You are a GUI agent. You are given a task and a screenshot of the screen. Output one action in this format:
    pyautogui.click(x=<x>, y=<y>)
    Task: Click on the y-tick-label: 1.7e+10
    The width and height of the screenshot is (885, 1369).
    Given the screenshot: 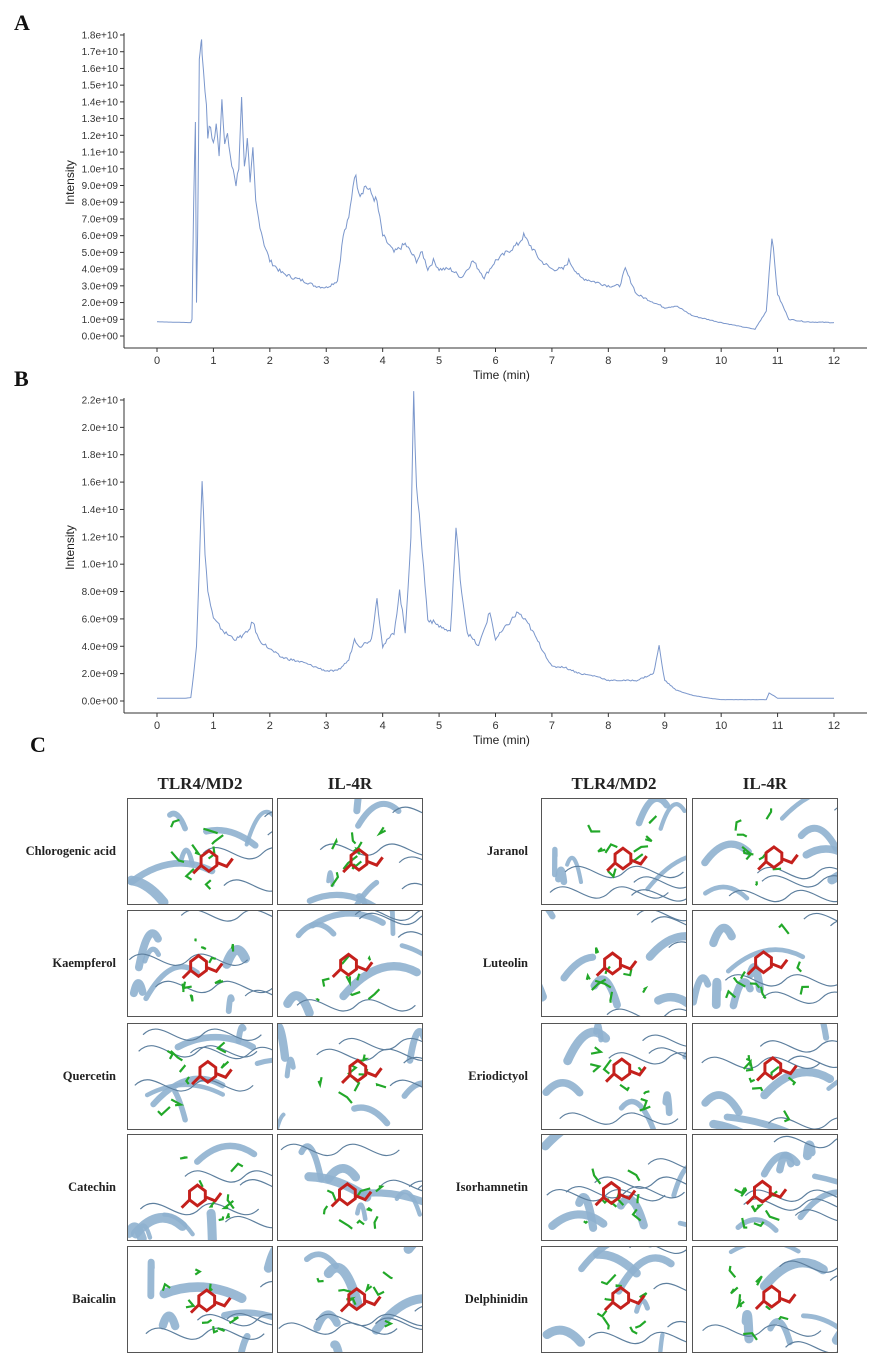 What is the action you would take?
    pyautogui.click(x=100, y=52)
    